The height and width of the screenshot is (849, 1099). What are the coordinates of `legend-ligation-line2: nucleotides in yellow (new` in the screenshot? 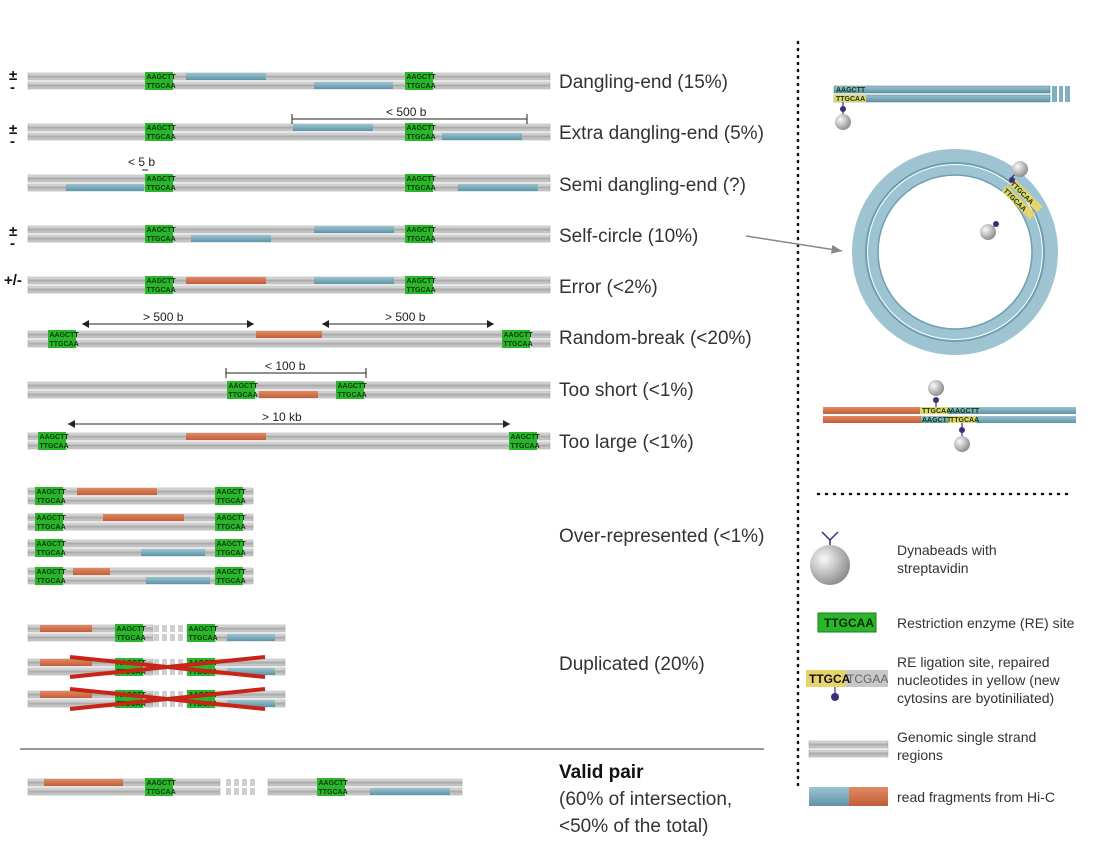 It's located at (979, 680).